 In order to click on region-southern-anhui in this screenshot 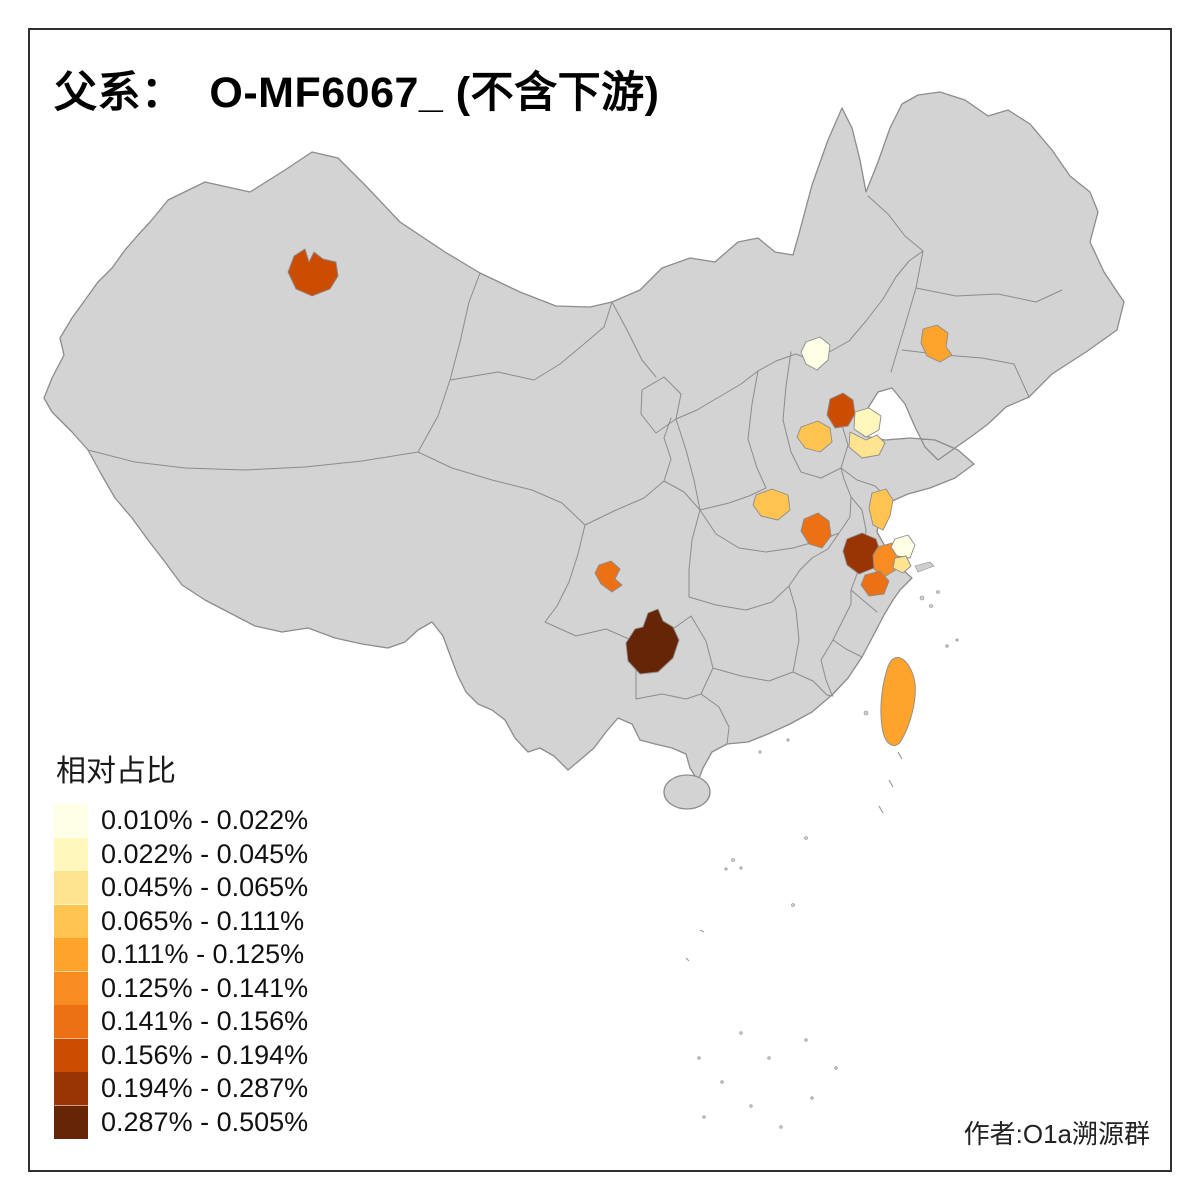, I will do `click(875, 583)`.